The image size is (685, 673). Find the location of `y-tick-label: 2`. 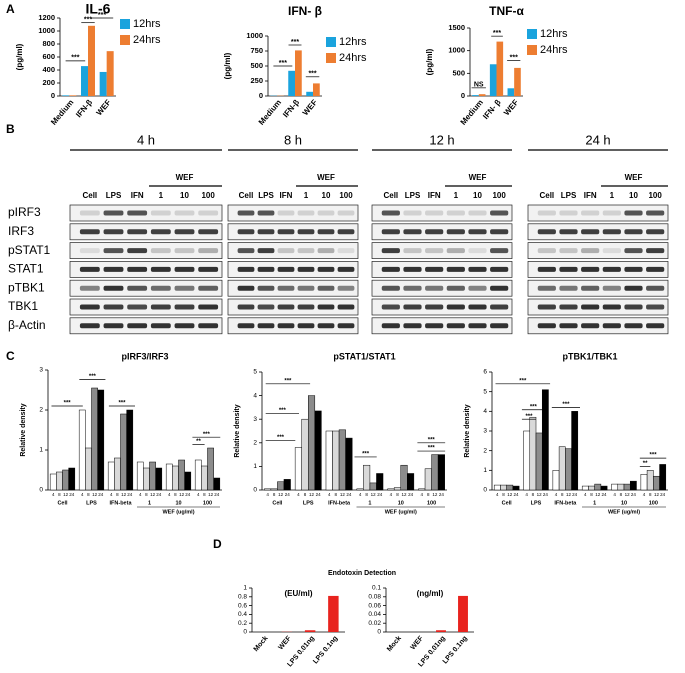

y-tick-label: 2 is located at coordinates (485, 450).